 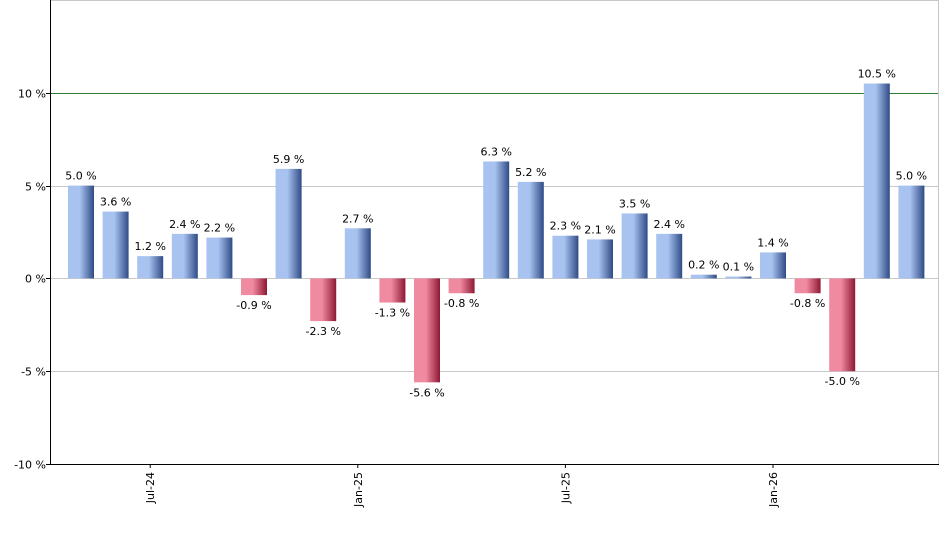 I want to click on data-label: 3.5 %, so click(x=634, y=203).